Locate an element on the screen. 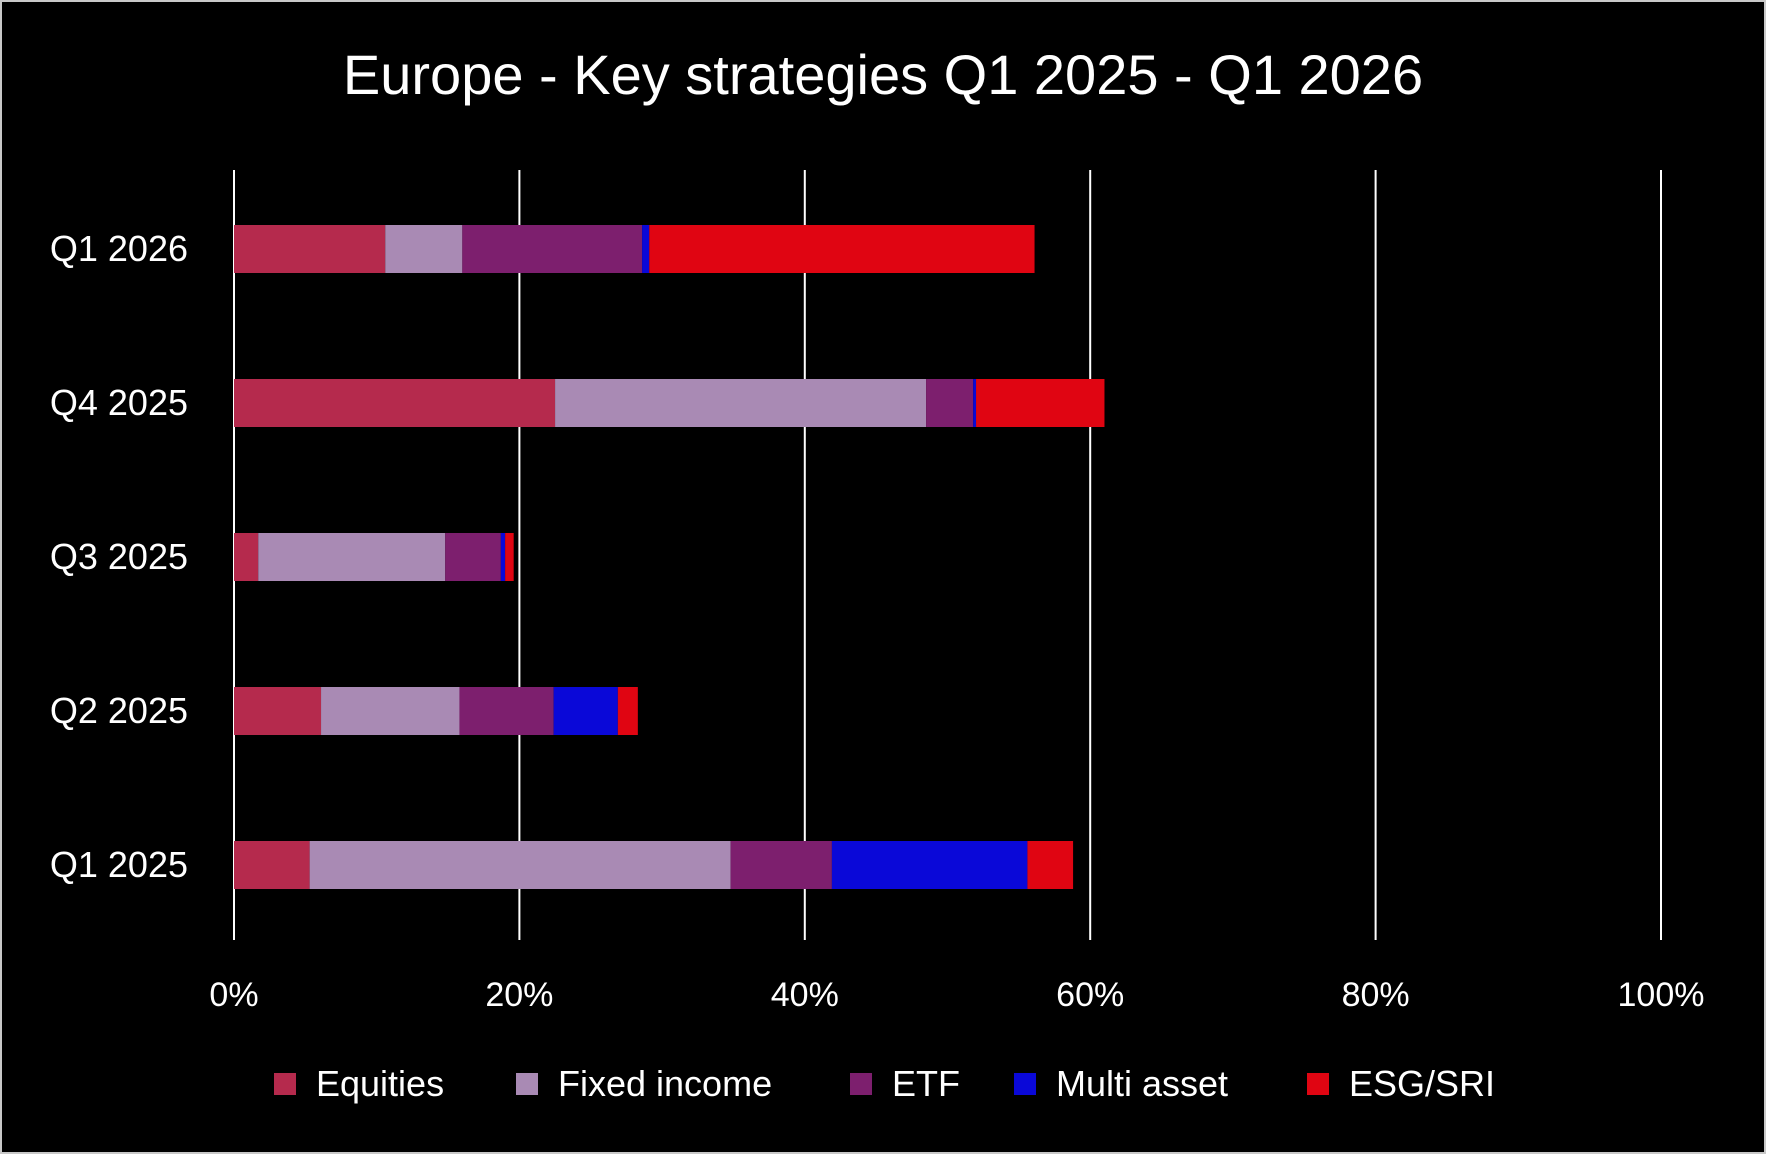 This screenshot has height=1154, width=1766. x-tick-label: 100% is located at coordinates (1661, 995).